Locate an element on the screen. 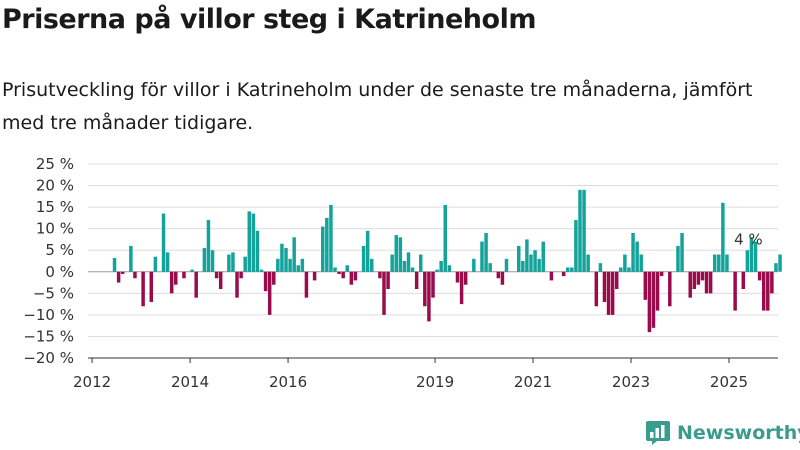  x-axis: 2012 2014 2016 2019 2021 2023 2025 is located at coordinates (425, 374).